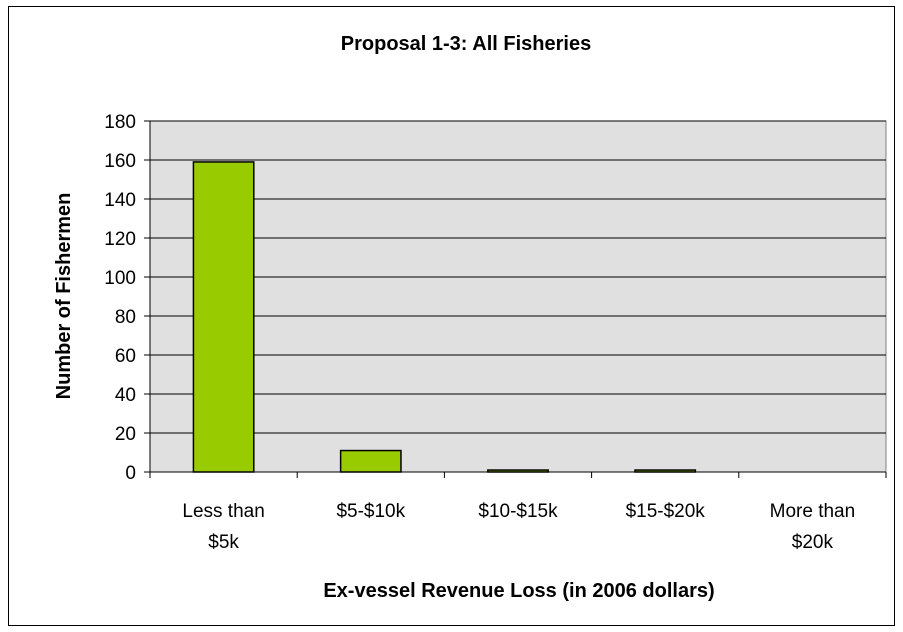 The height and width of the screenshot is (632, 903). Describe the element at coordinates (130, 473) in the screenshot. I see `y-tick-label: 0` at that location.